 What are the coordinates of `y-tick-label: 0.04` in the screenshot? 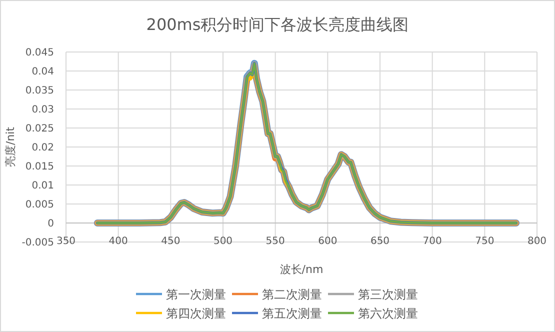 It's located at (43, 72).